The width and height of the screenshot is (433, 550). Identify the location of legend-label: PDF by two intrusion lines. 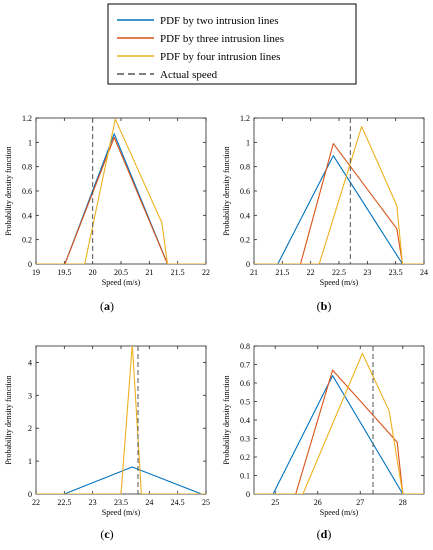
(219, 21).